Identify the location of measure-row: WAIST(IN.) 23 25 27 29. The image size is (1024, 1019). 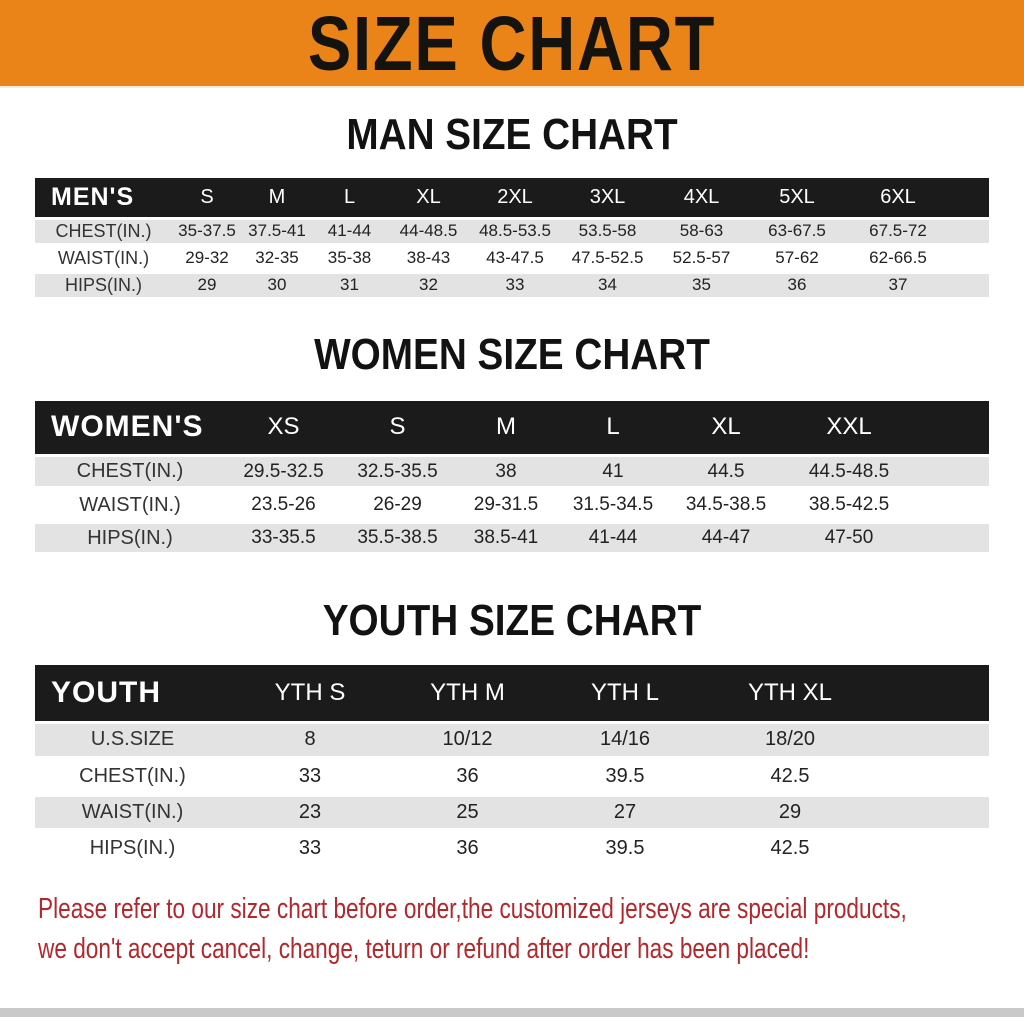
(512, 813).